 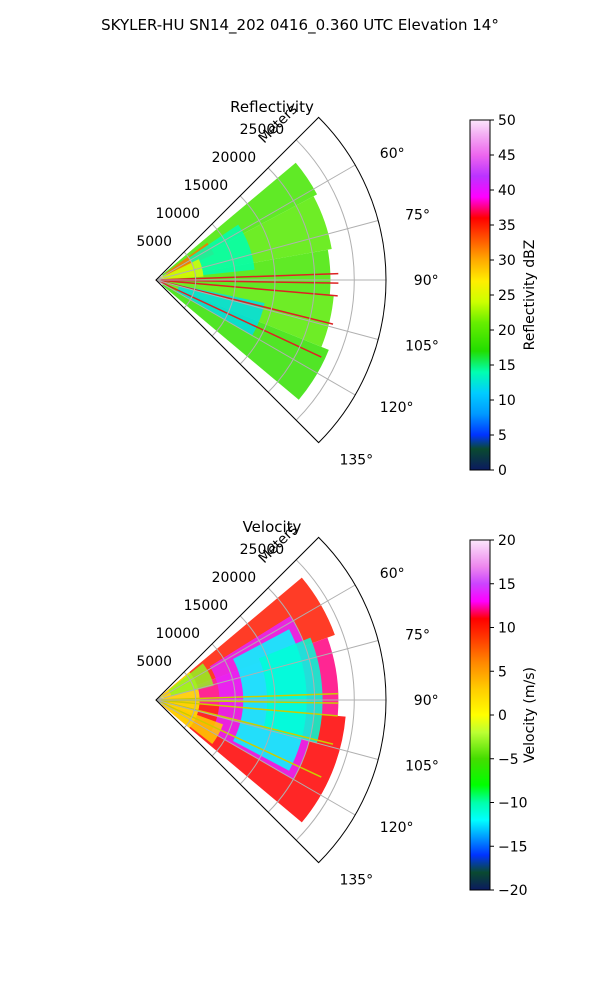 I want to click on colorbar-tick-label: −20, so click(x=513, y=891).